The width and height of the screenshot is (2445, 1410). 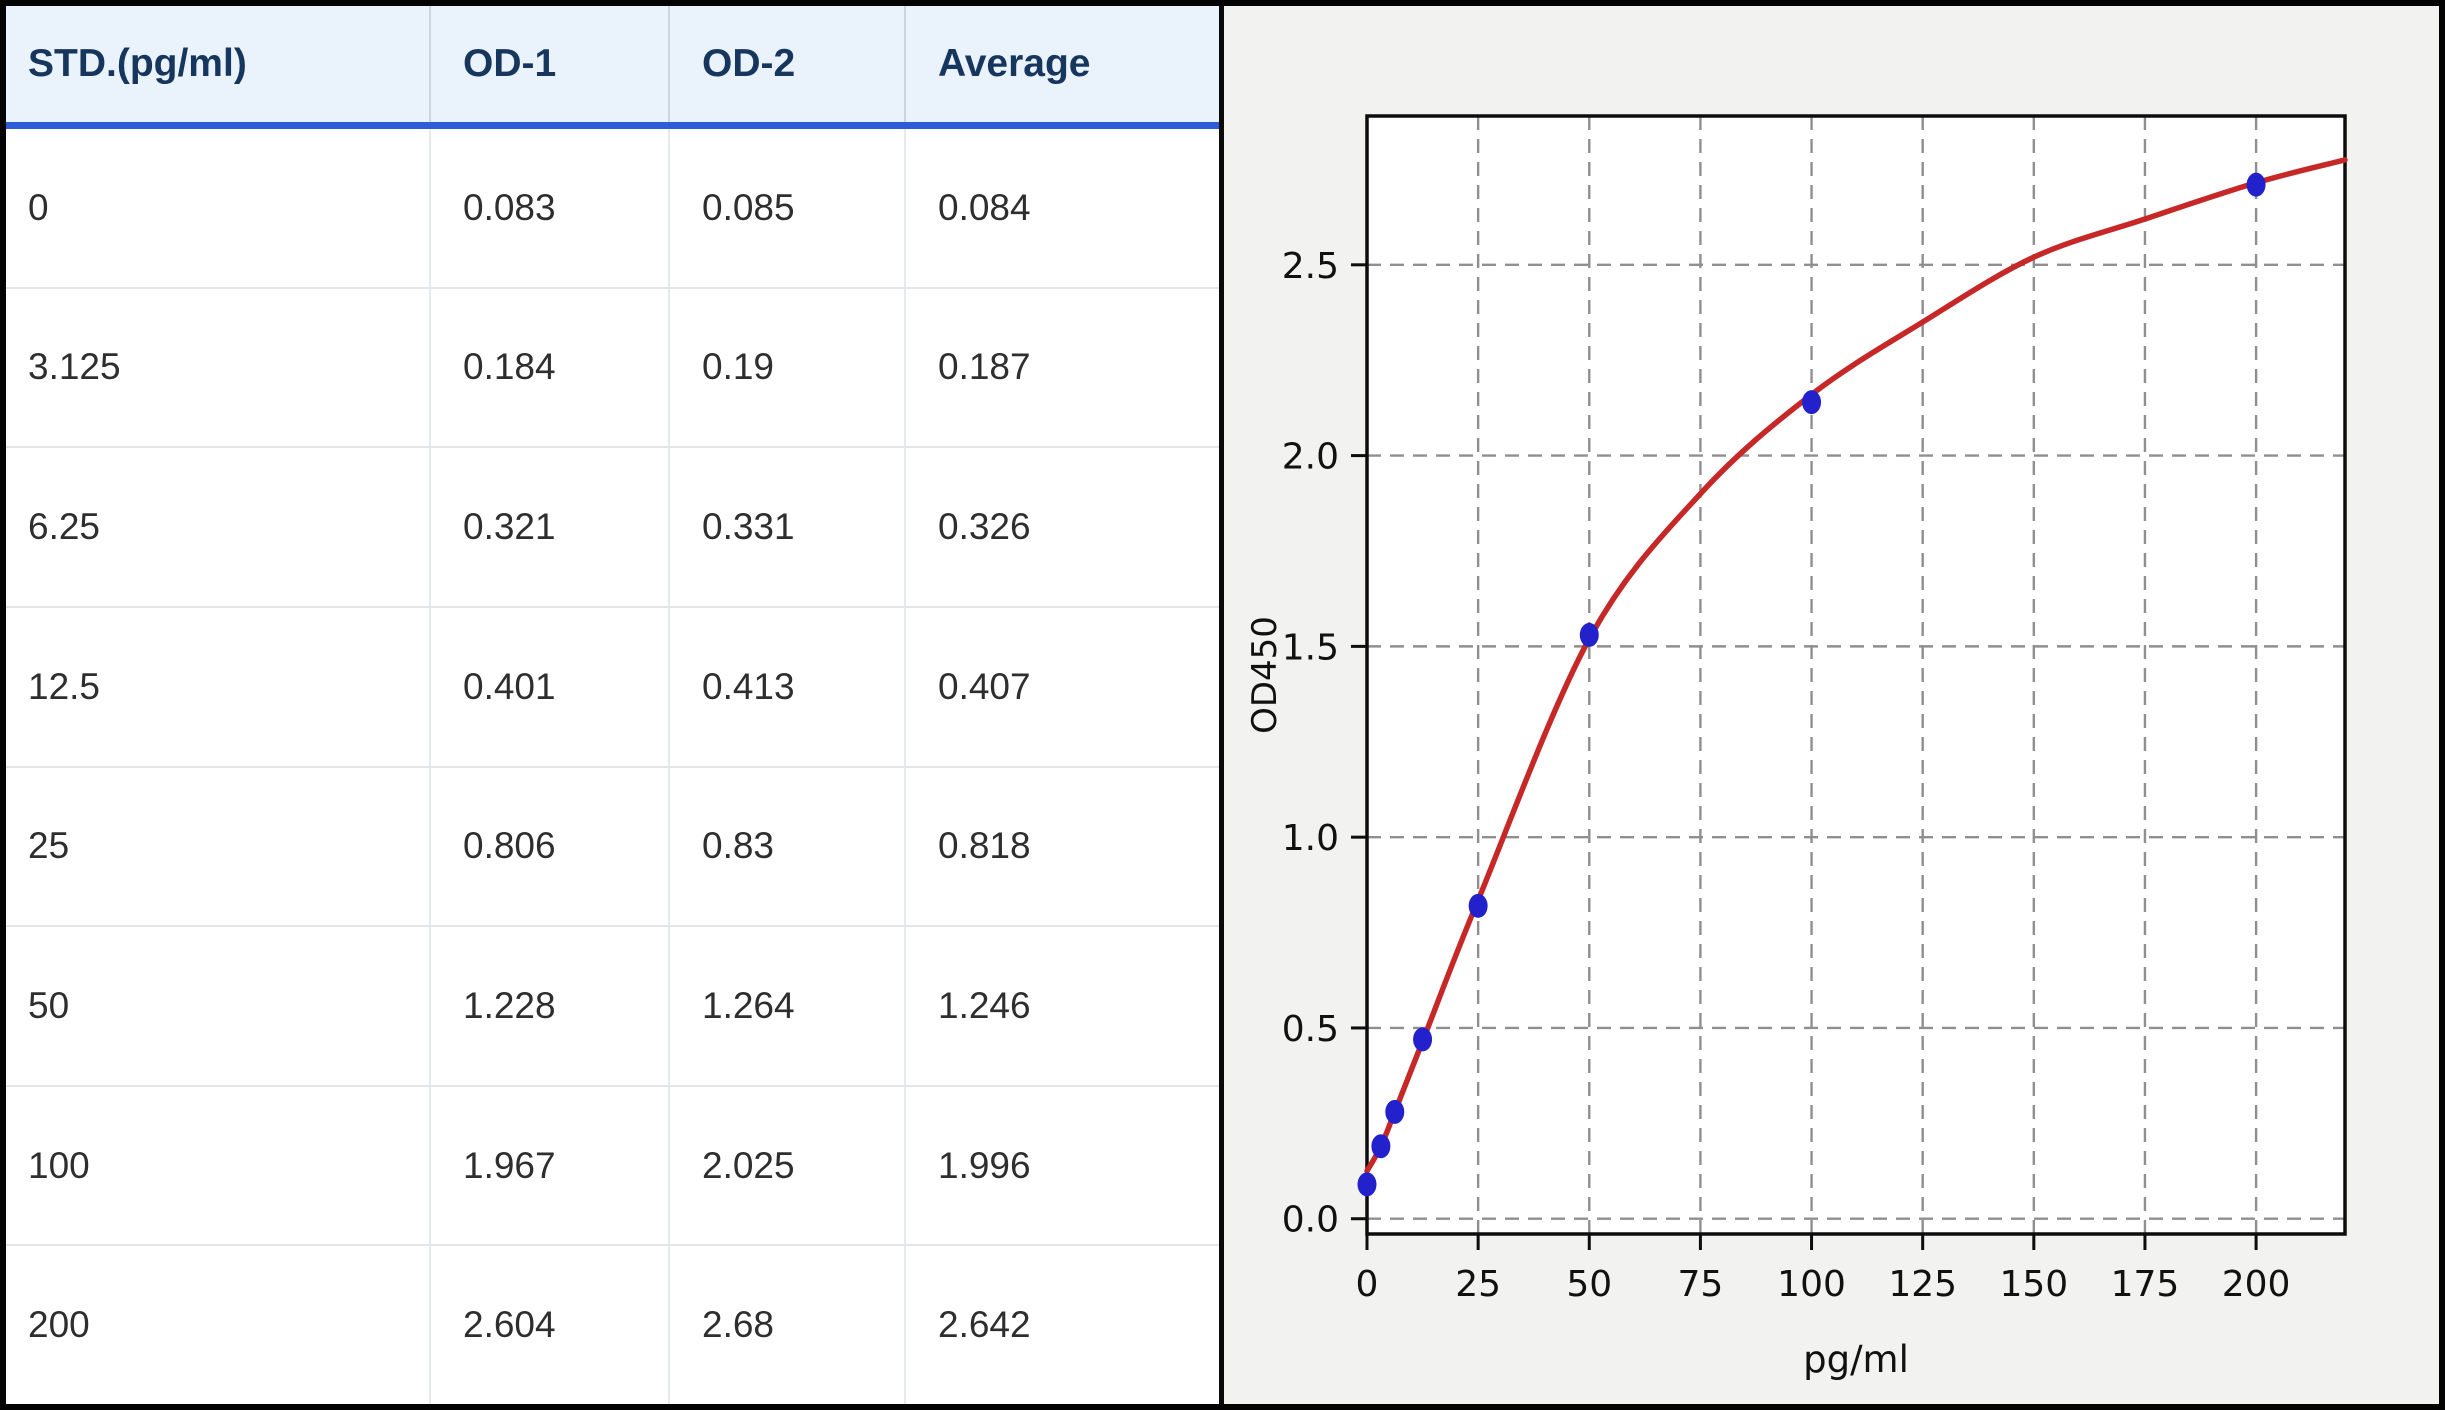 I want to click on column-header-od-2: OD-2, so click(x=788, y=64).